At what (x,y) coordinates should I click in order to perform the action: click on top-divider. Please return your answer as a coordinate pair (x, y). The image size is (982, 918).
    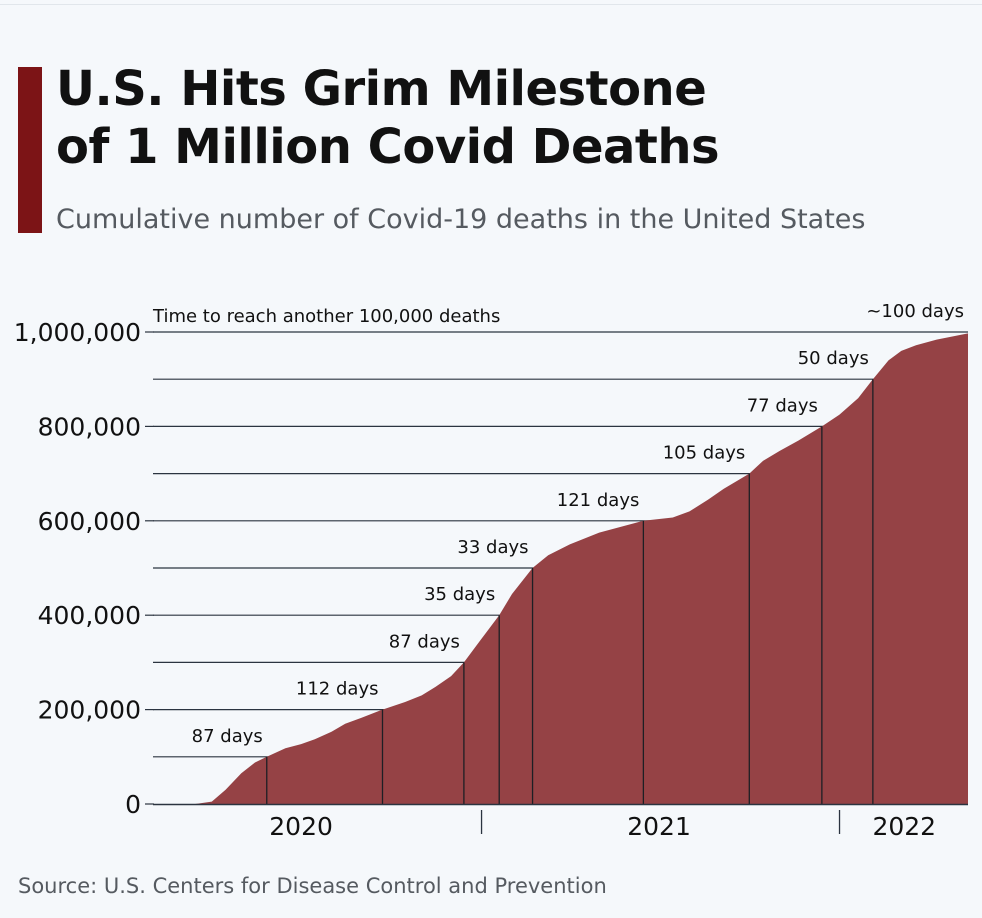
    Looking at the image, I should click on (491, 4).